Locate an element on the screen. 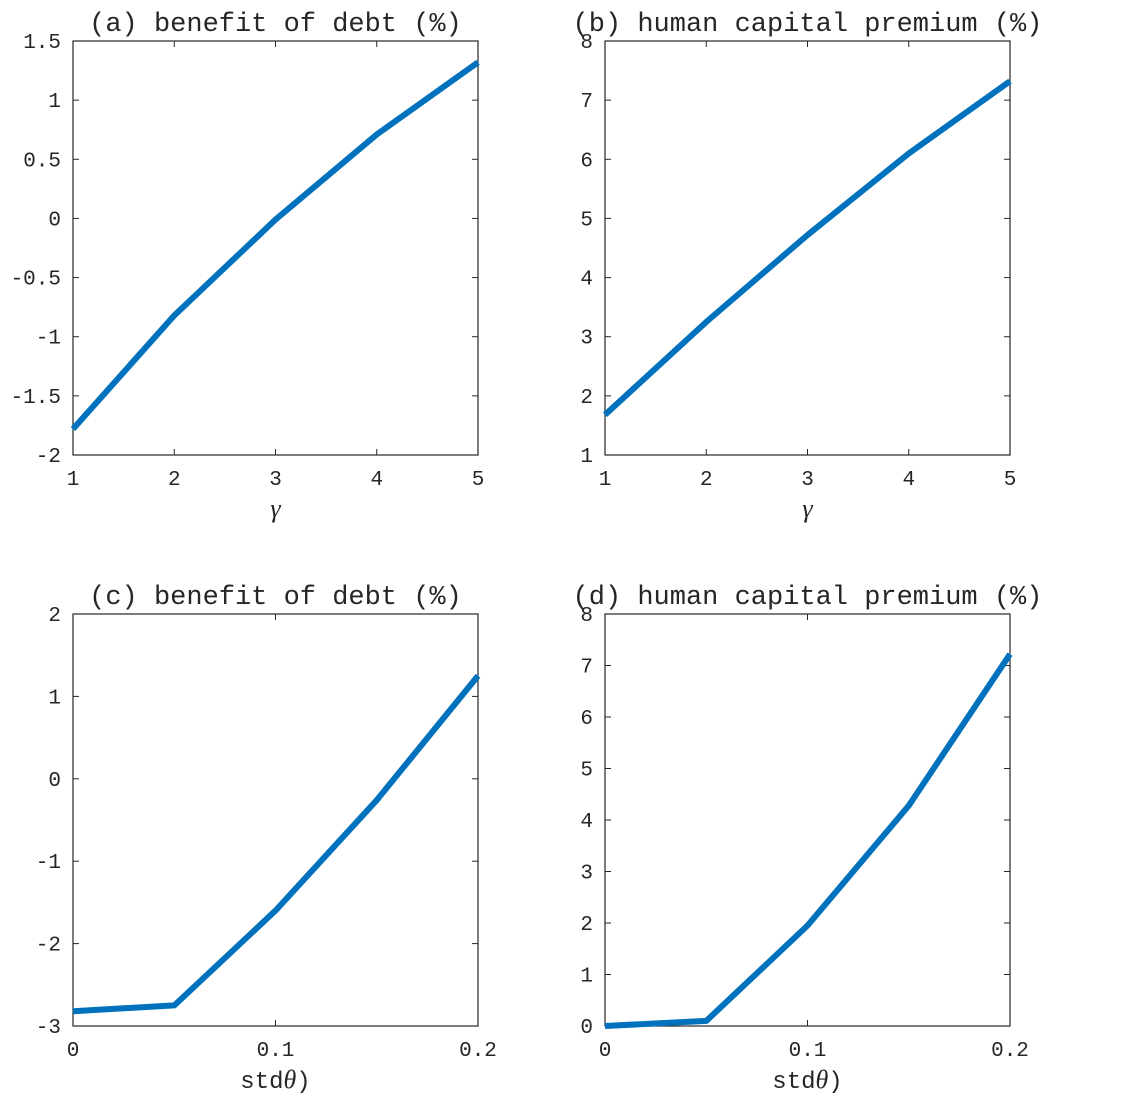  y-tick-label: 0.5 is located at coordinates (42, 161).